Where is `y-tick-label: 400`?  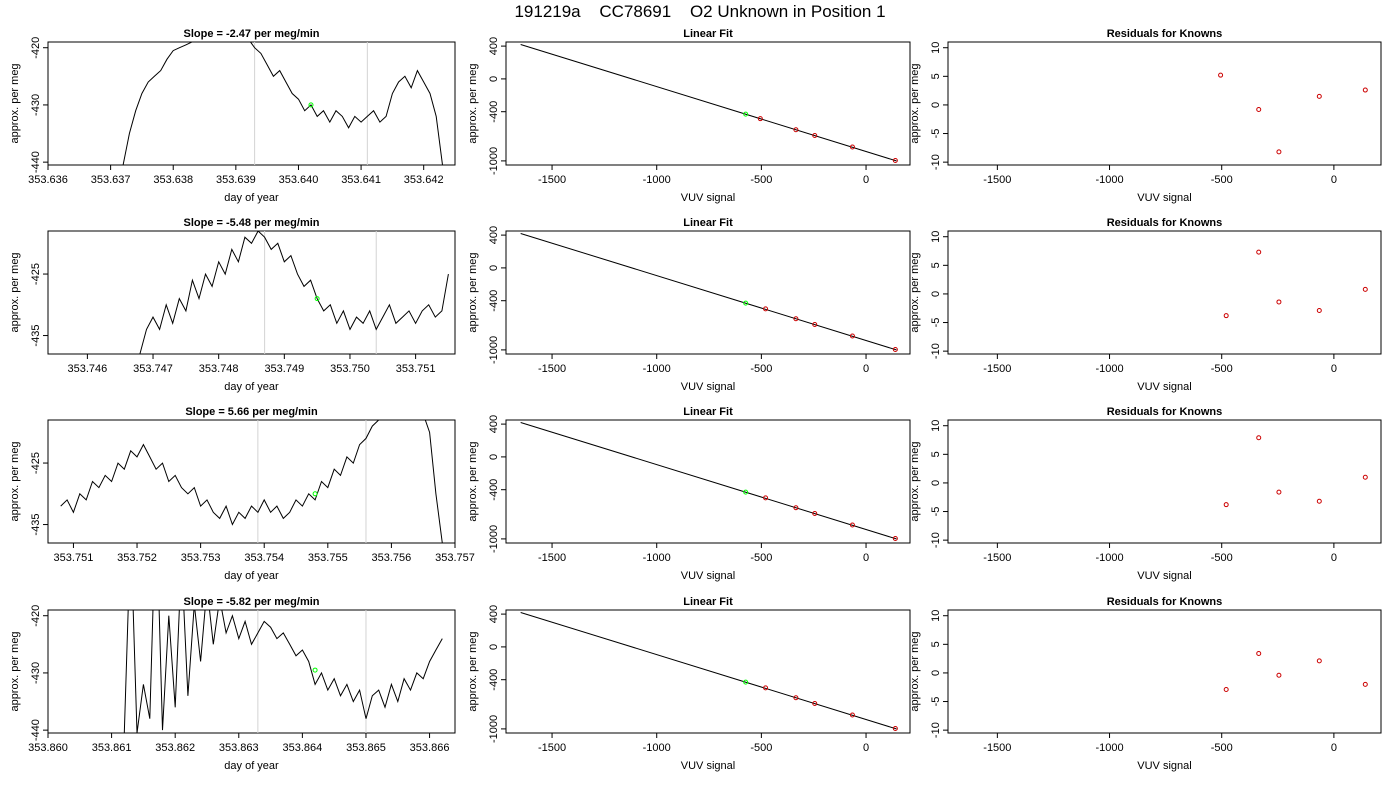 y-tick-label: 400 is located at coordinates (494, 235).